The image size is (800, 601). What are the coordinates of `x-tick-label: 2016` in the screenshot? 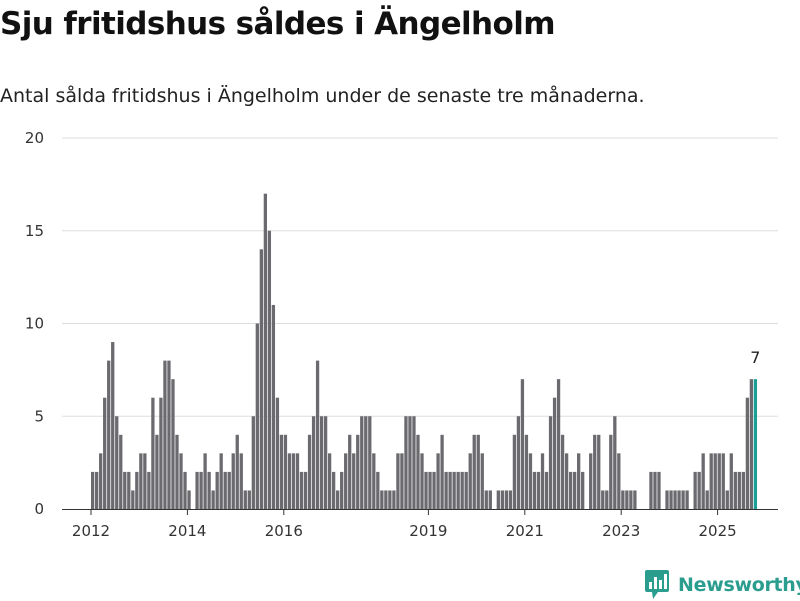 It's located at (284, 531).